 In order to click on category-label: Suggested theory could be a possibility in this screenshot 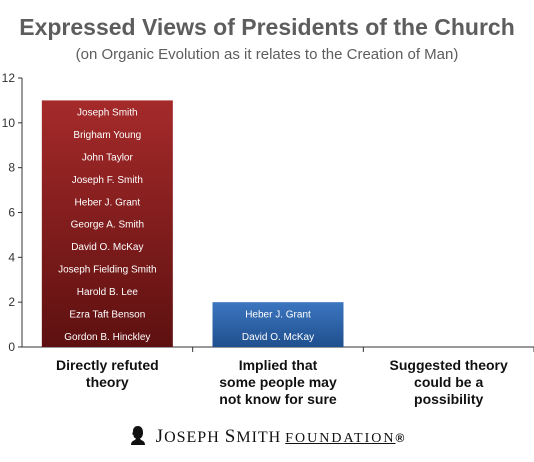, I will do `click(448, 382)`.